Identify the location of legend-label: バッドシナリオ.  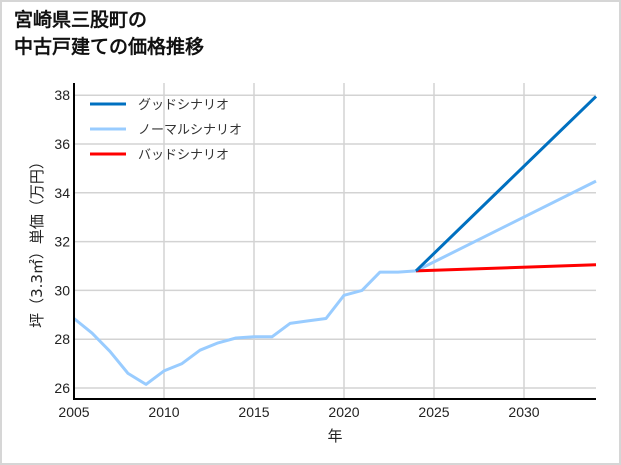
(183, 155).